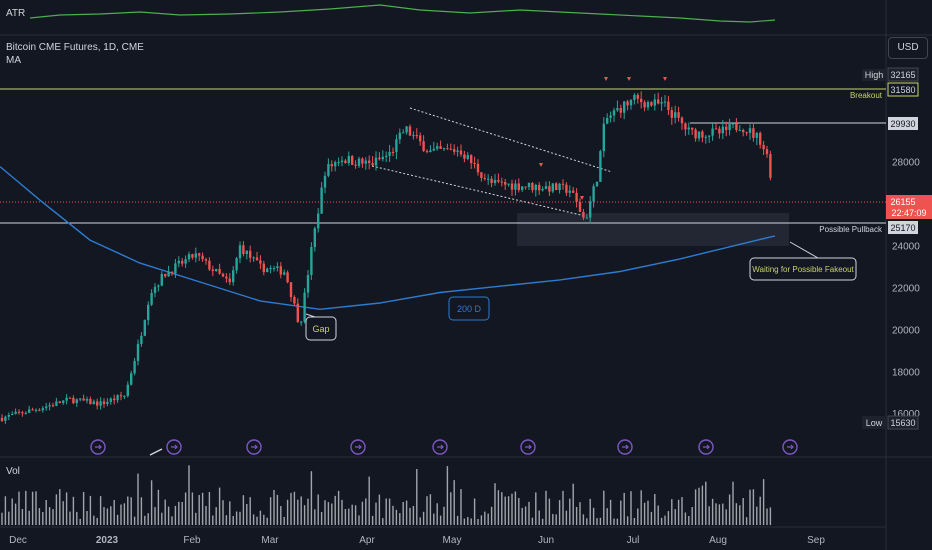 This screenshot has width=932, height=550. I want to click on channel-lower-line, so click(478, 191).